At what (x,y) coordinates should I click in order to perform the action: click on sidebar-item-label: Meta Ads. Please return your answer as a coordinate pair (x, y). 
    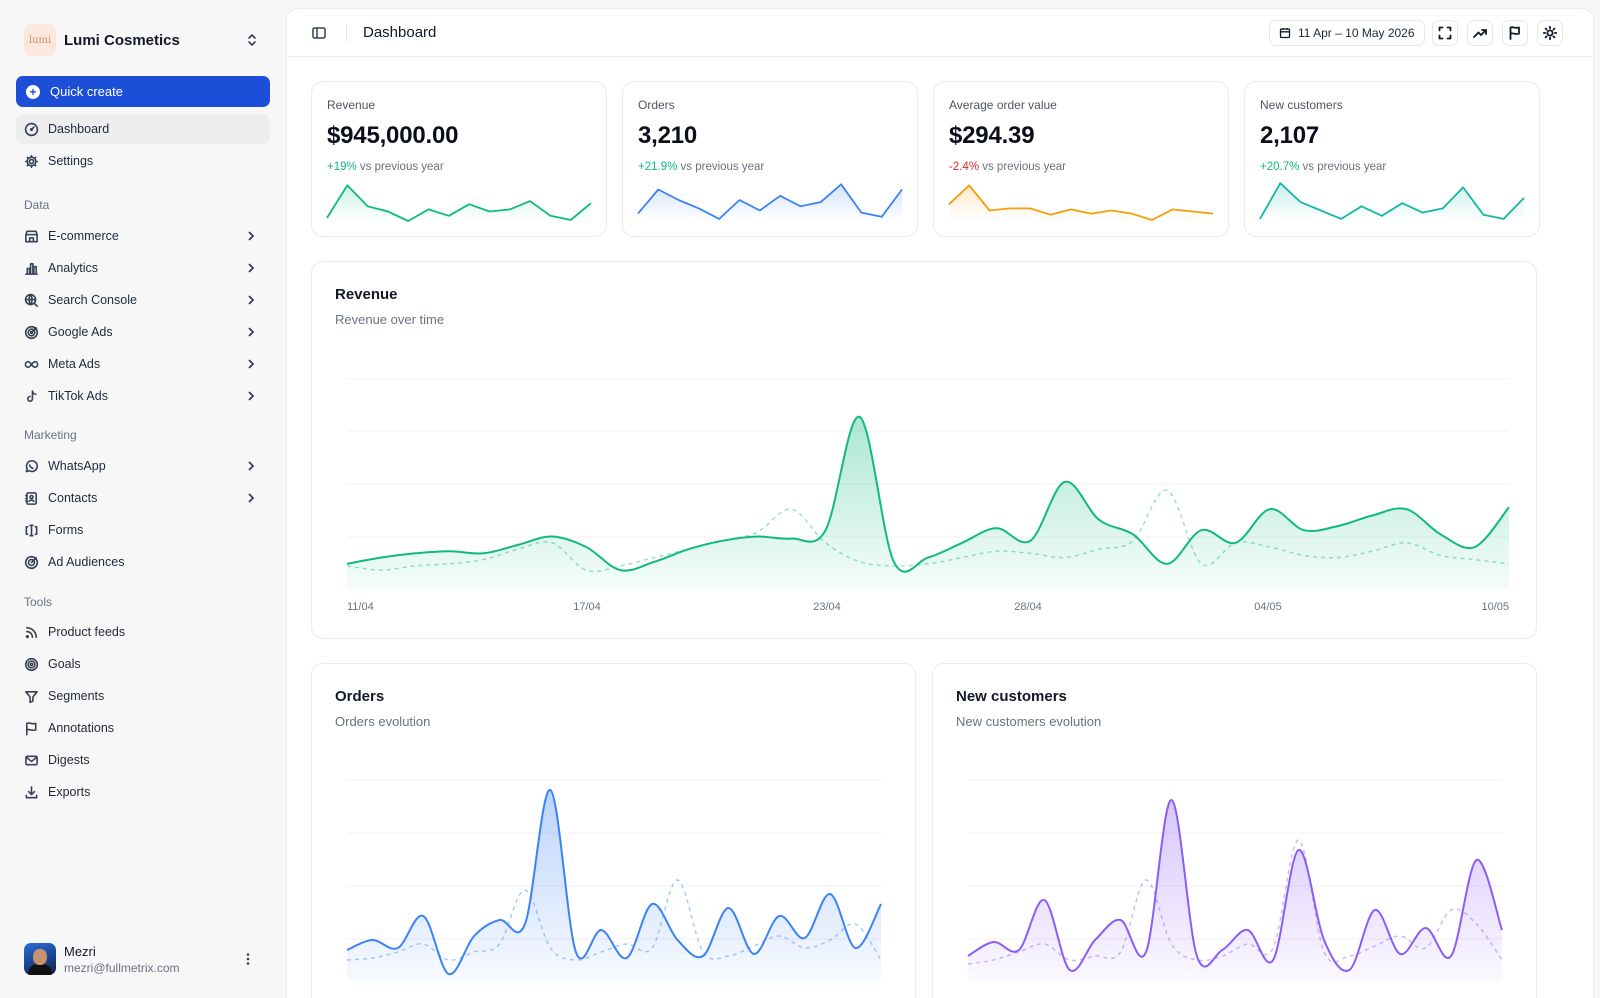
    Looking at the image, I should click on (74, 364).